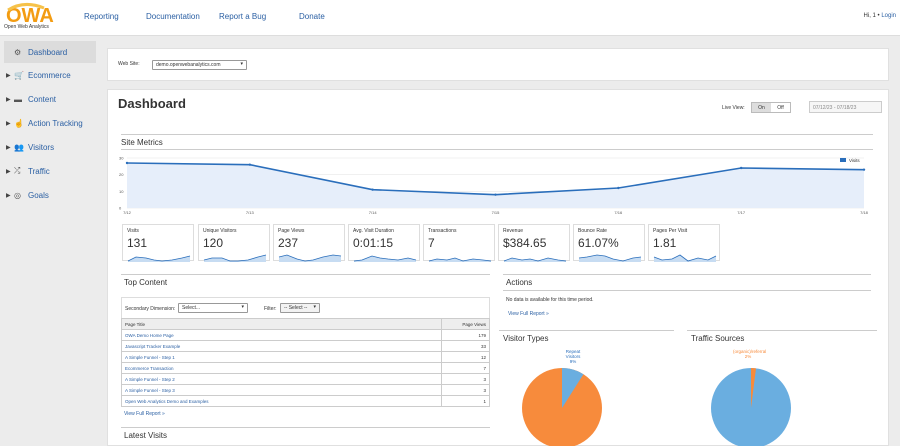 Image resolution: width=900 pixels, height=446 pixels. I want to click on pie-slice-organic, so click(754, 388).